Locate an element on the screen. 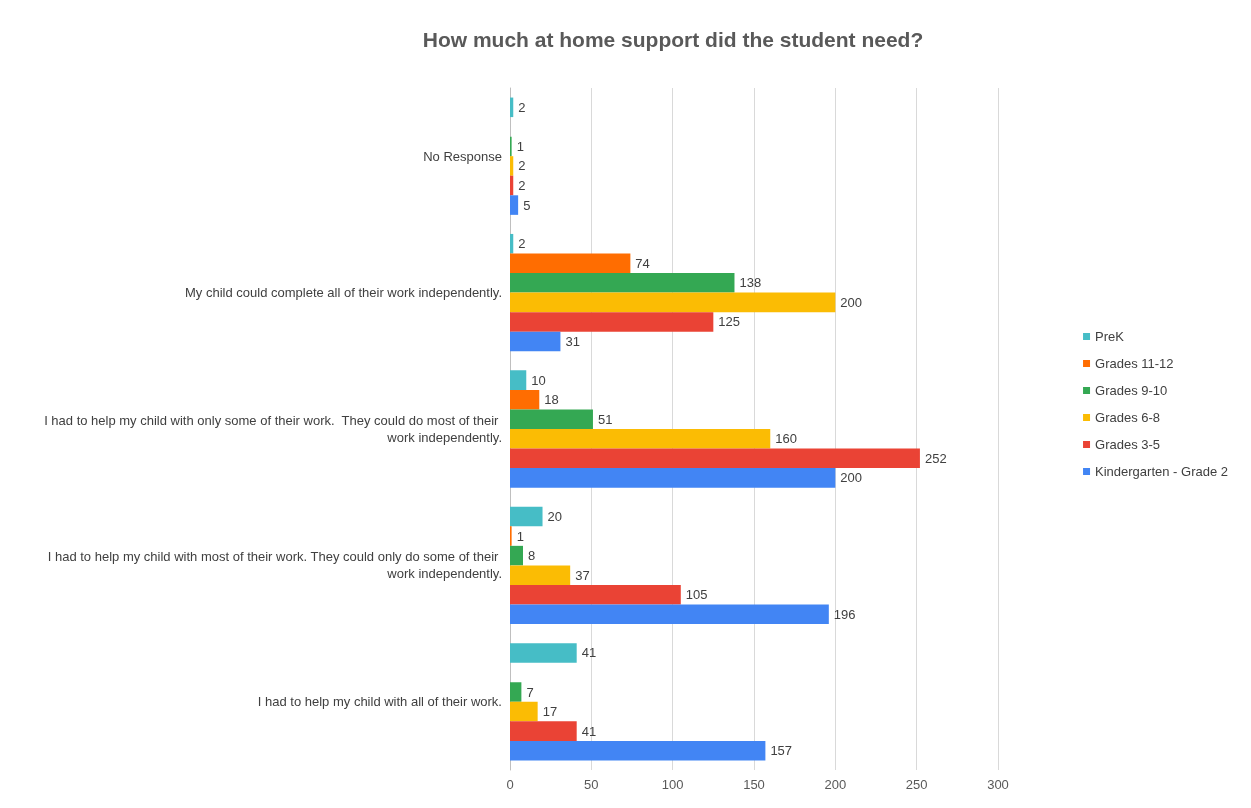 The height and width of the screenshot is (808, 1251). data-label: 160 is located at coordinates (786, 439).